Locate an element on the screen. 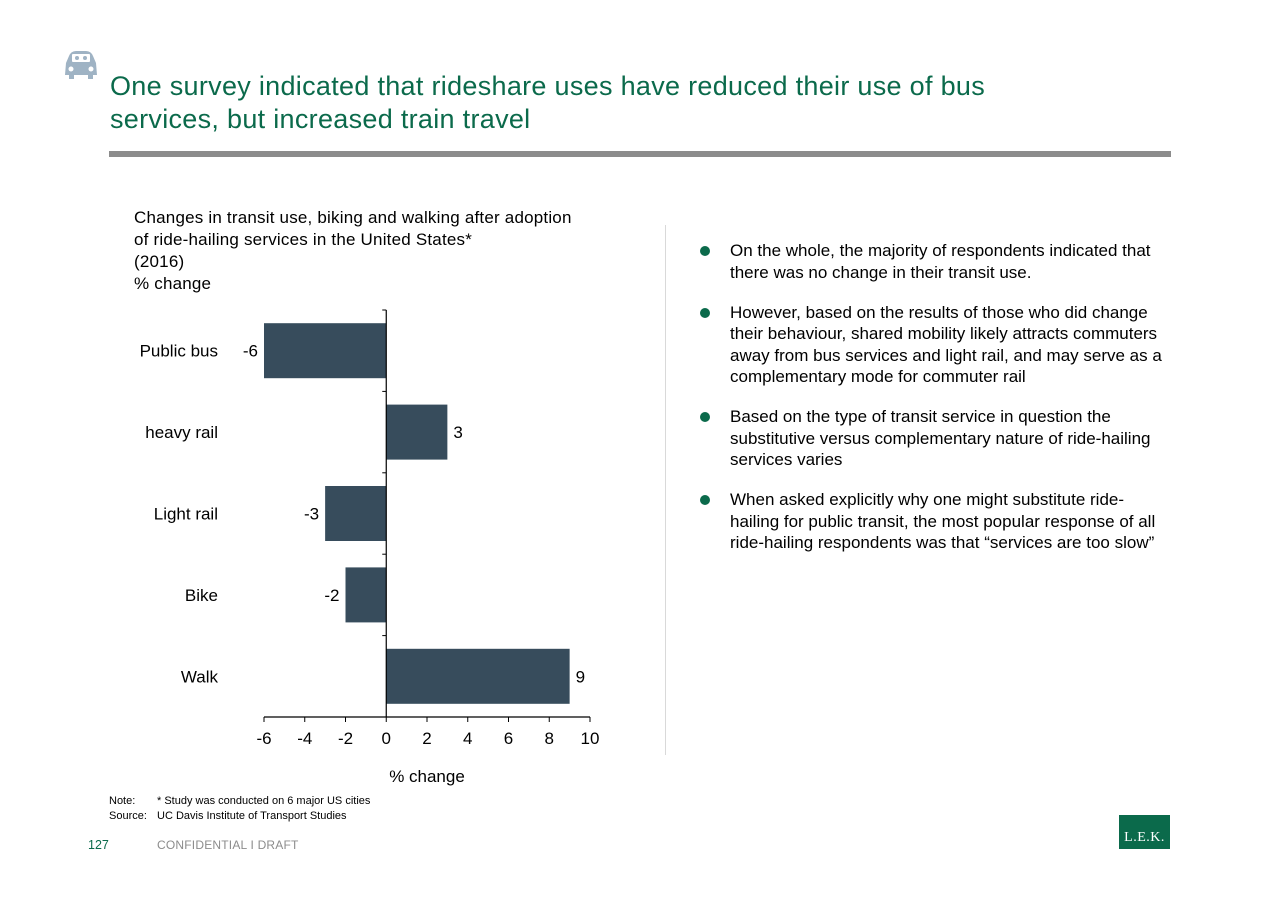 The width and height of the screenshot is (1280, 905). title-divider is located at coordinates (640, 154).